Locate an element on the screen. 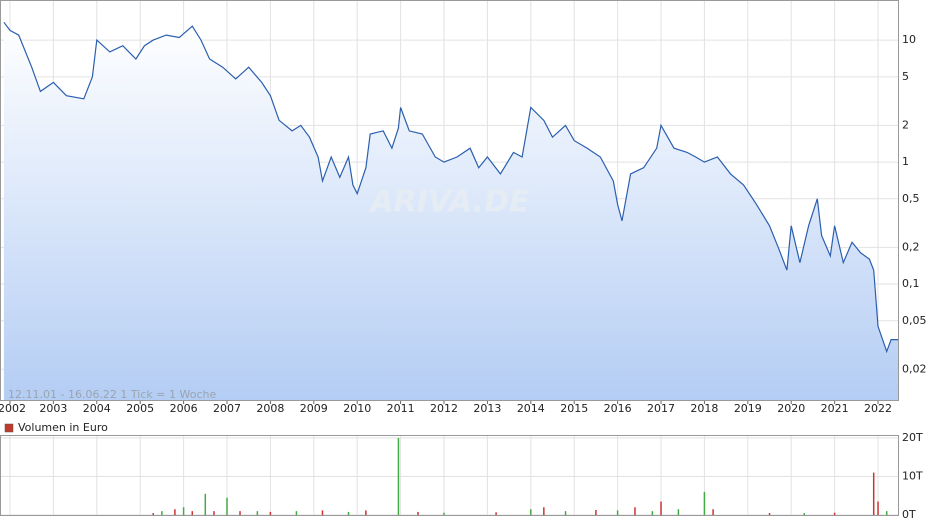  y-tick-label: 0,1 is located at coordinates (911, 283).